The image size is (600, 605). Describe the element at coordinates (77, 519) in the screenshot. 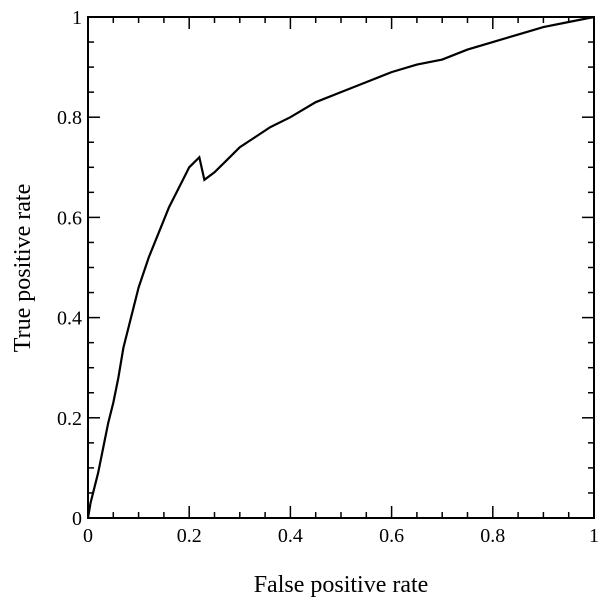

I see `y-tick-label: 0` at that location.